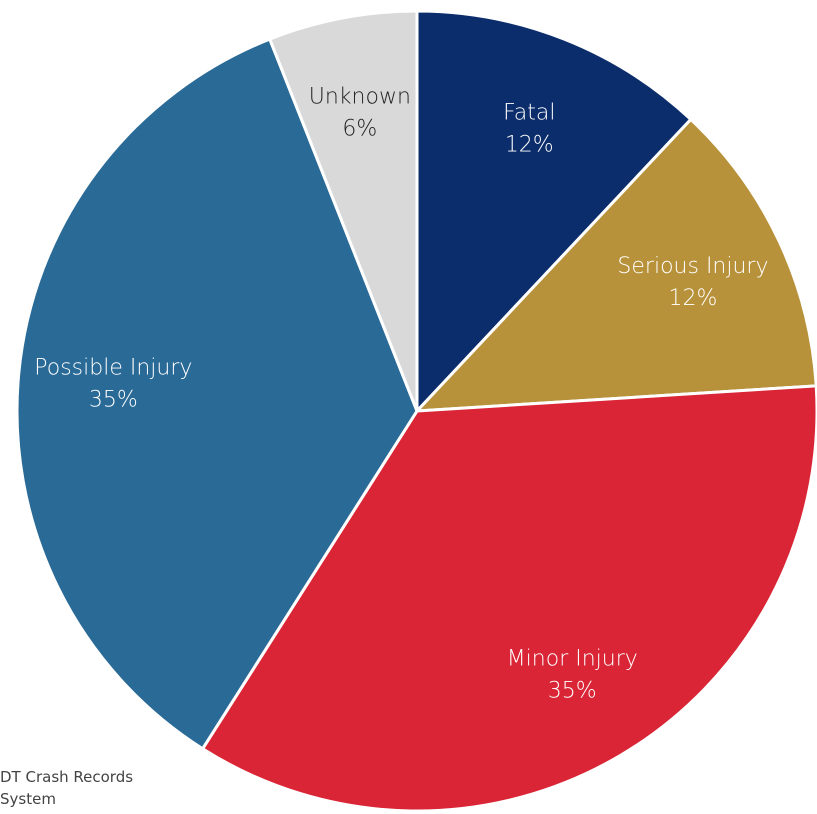 Image resolution: width=817 pixels, height=814 pixels. Describe the element at coordinates (529, 112) in the screenshot. I see `slice-label: Fatal` at that location.